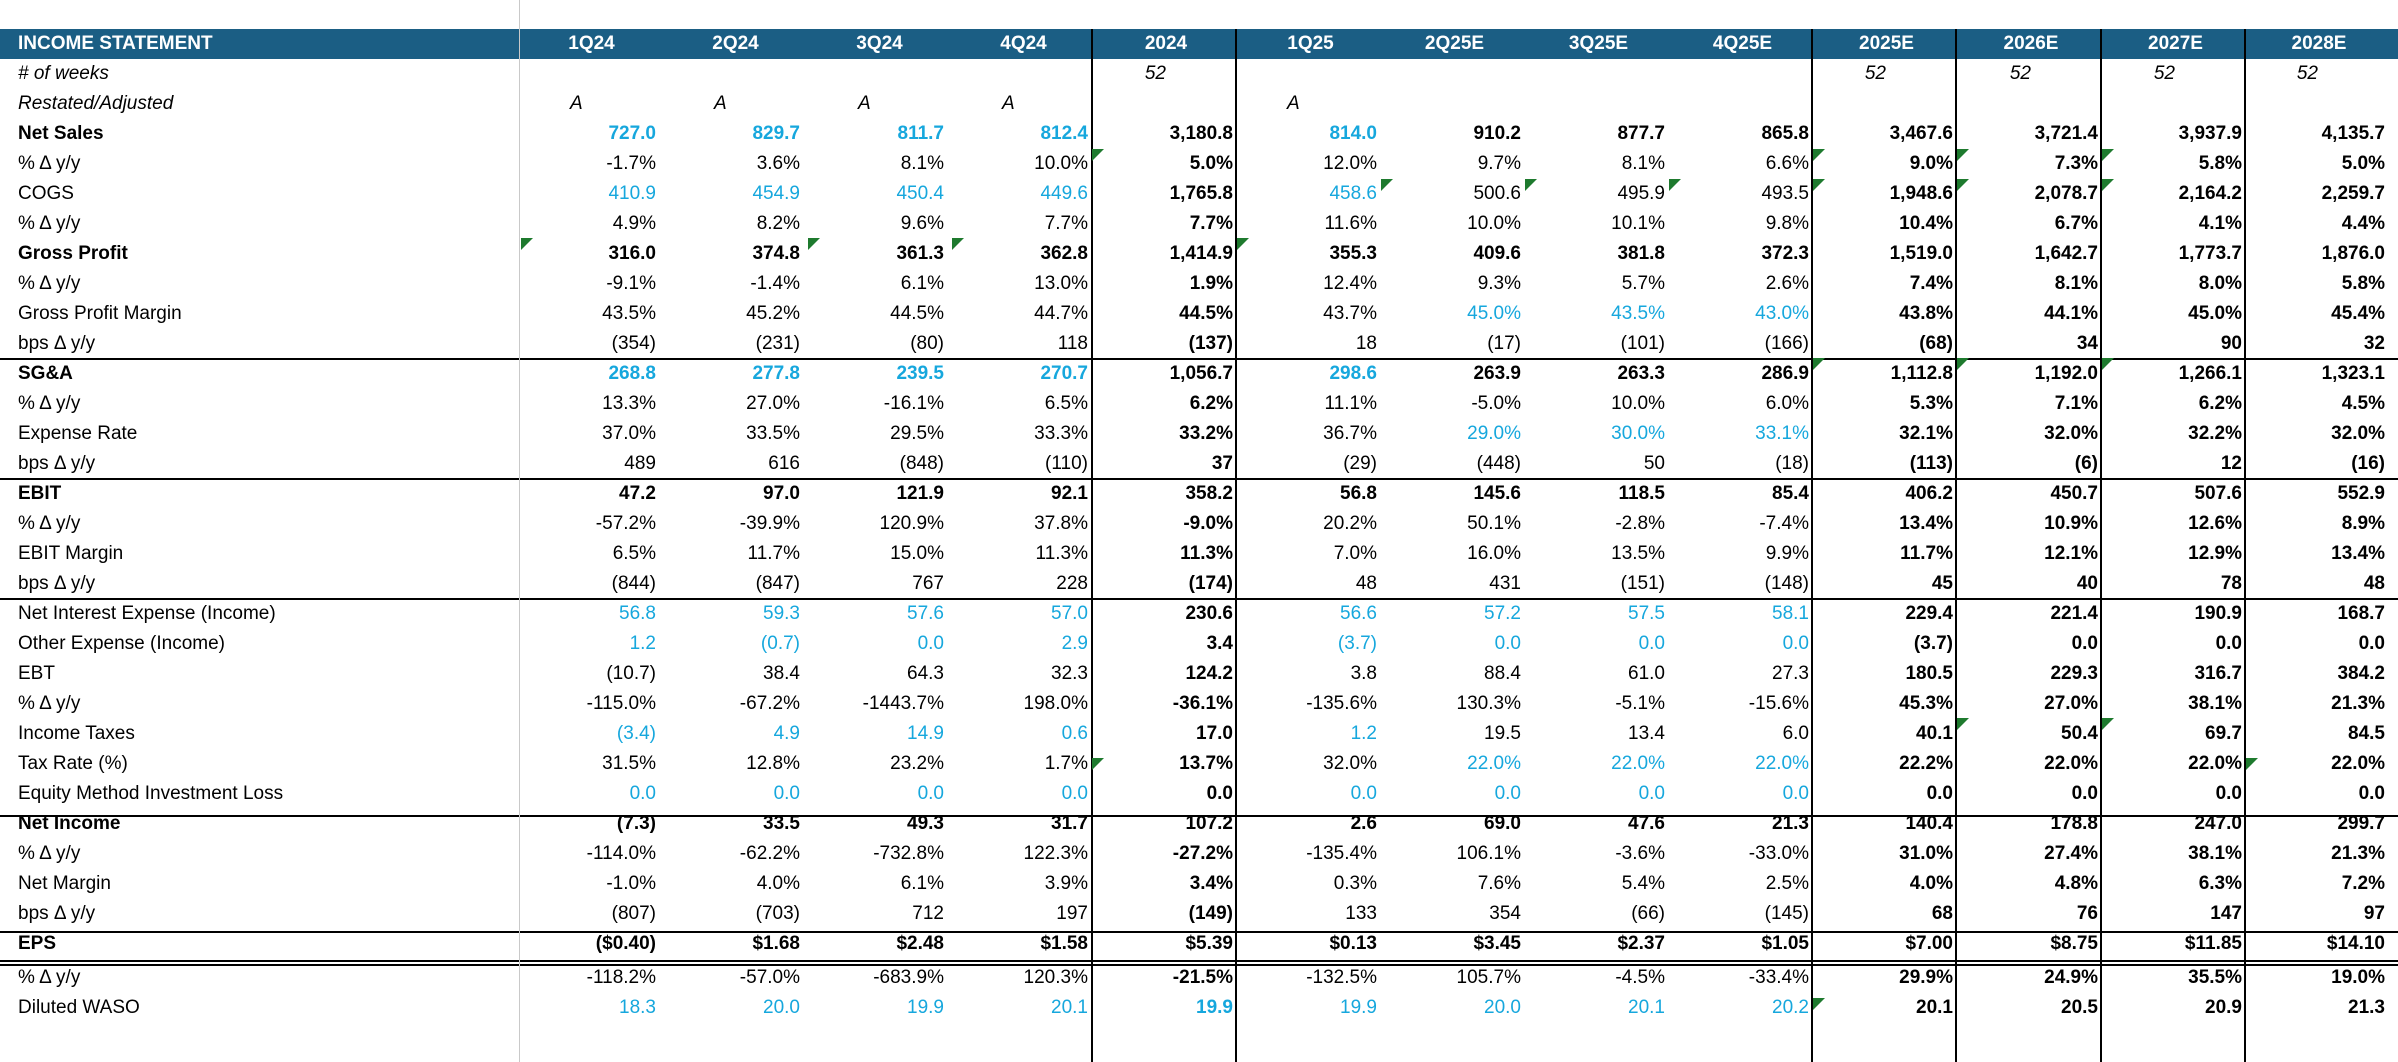 Image resolution: width=2398 pixels, height=1062 pixels. What do you see at coordinates (1643, 283) in the screenshot?
I see `table-cell: 5.7%` at bounding box center [1643, 283].